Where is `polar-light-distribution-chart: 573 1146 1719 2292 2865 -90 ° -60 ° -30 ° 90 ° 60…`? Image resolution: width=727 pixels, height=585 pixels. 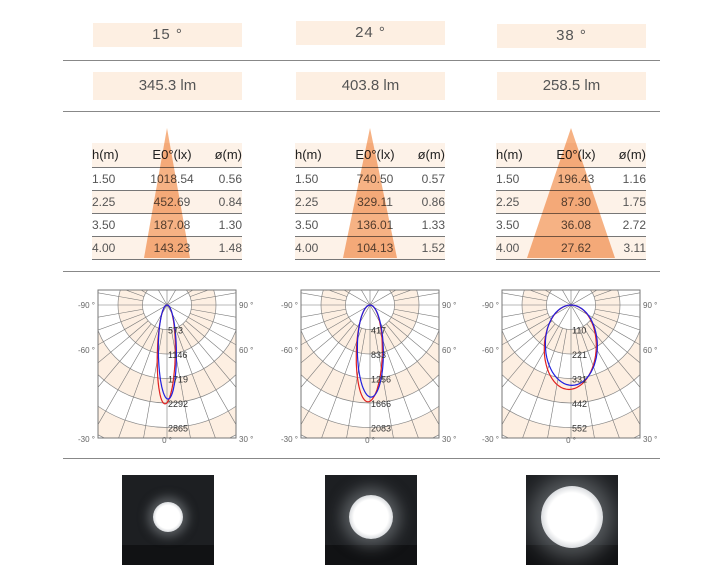
polar-light-distribution-chart: 573 1146 1719 2292 2865 -90 ° -60 ° -30 ° 90 ° 60… is located at coordinates (167, 365).